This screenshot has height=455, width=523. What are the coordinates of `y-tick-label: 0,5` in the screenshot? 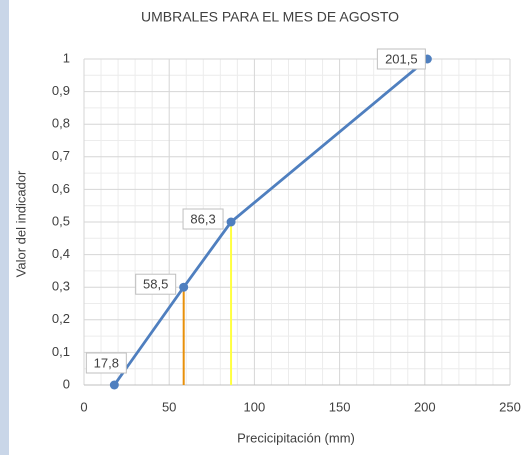 It's located at (61, 220).